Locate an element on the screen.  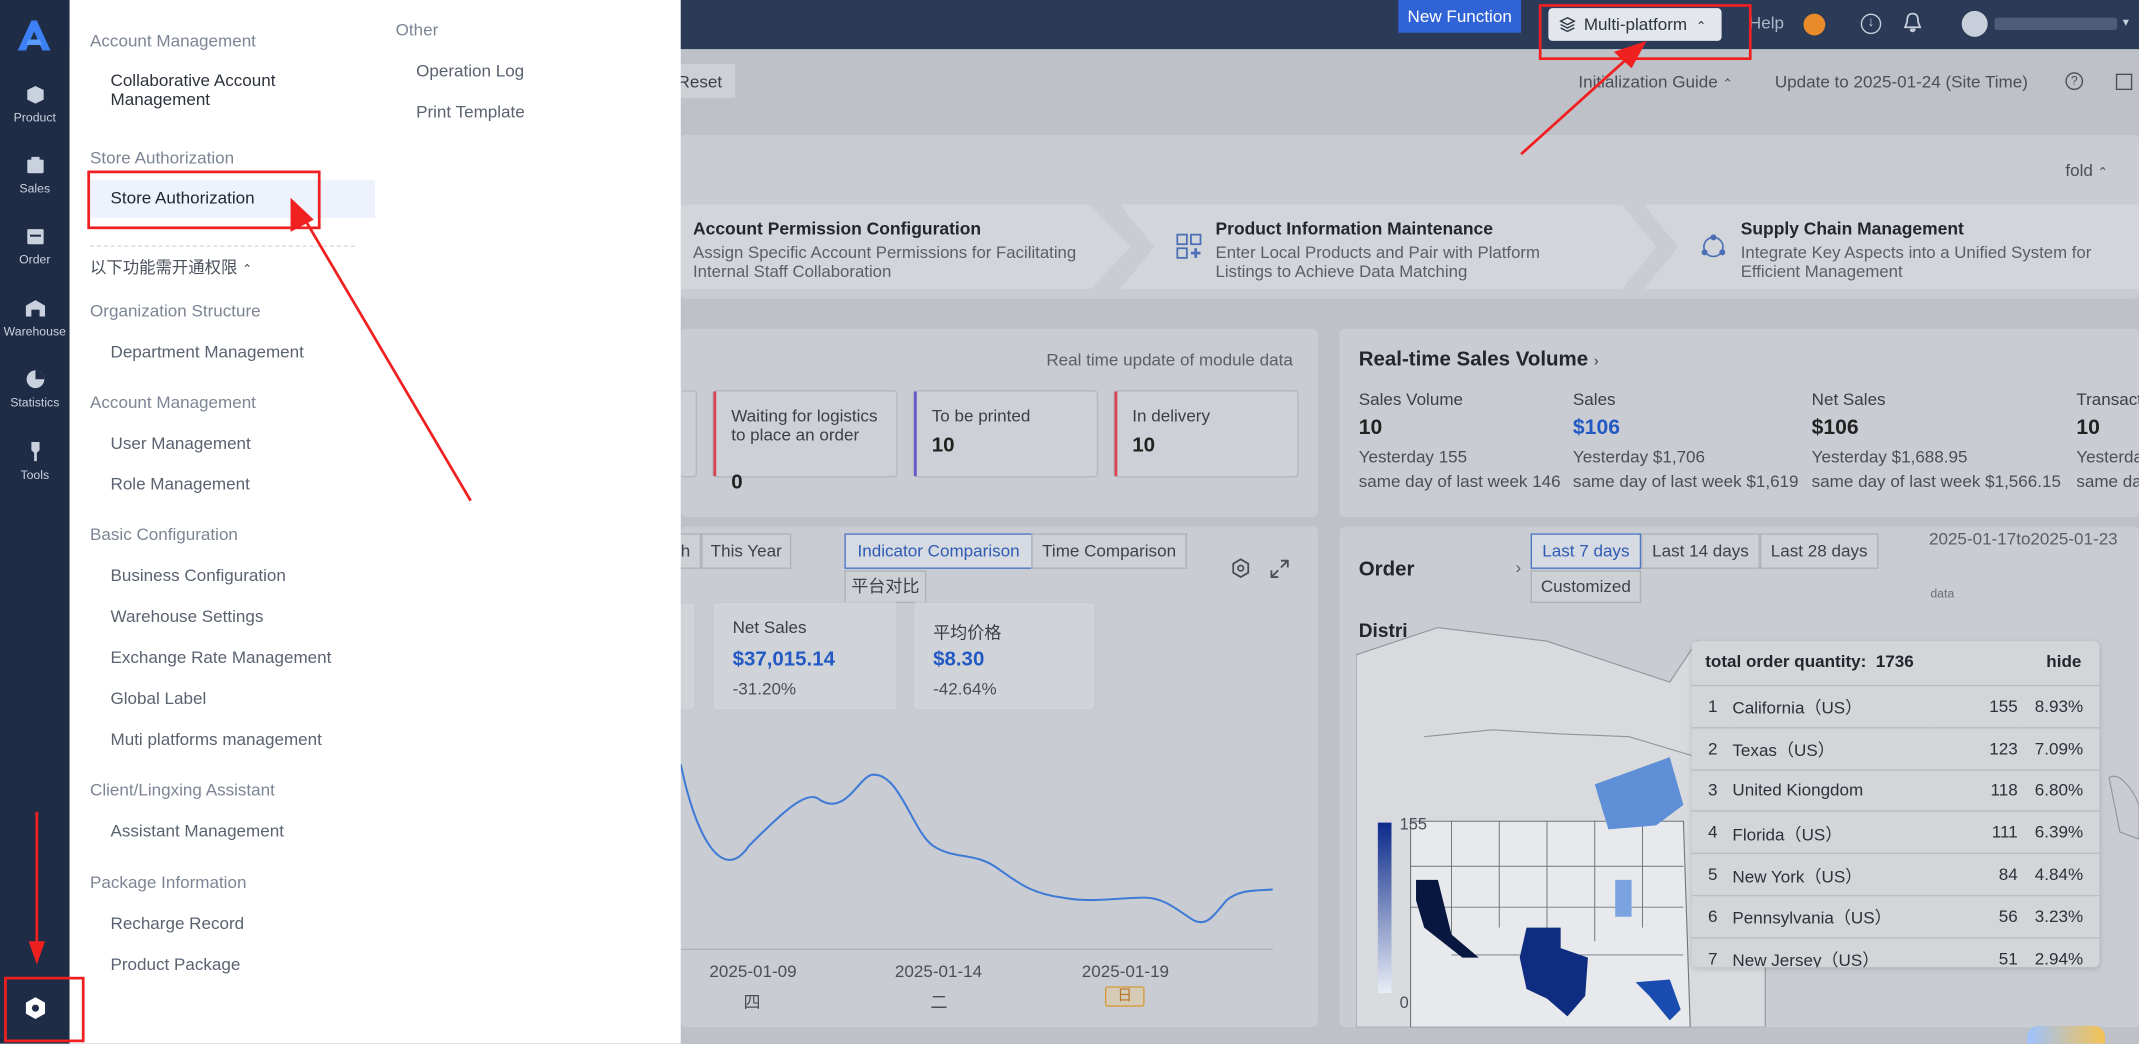
hide-button: hide is located at coordinates (2064, 662).